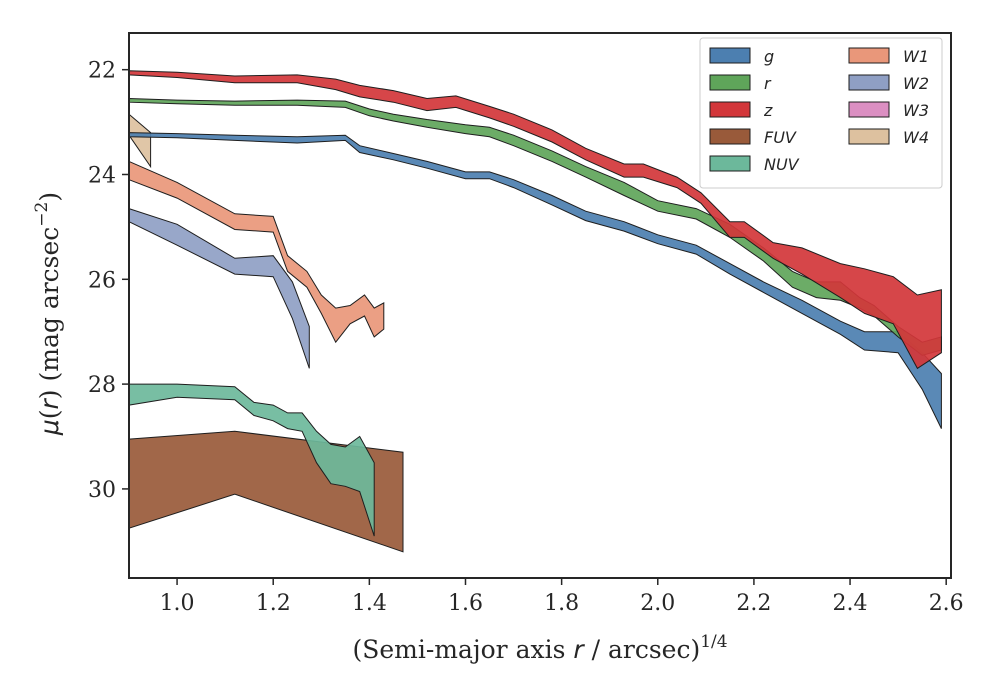 This screenshot has width=1000, height=700. Describe the element at coordinates (657, 603) in the screenshot. I see `x-tick-label: 2.0` at that location.